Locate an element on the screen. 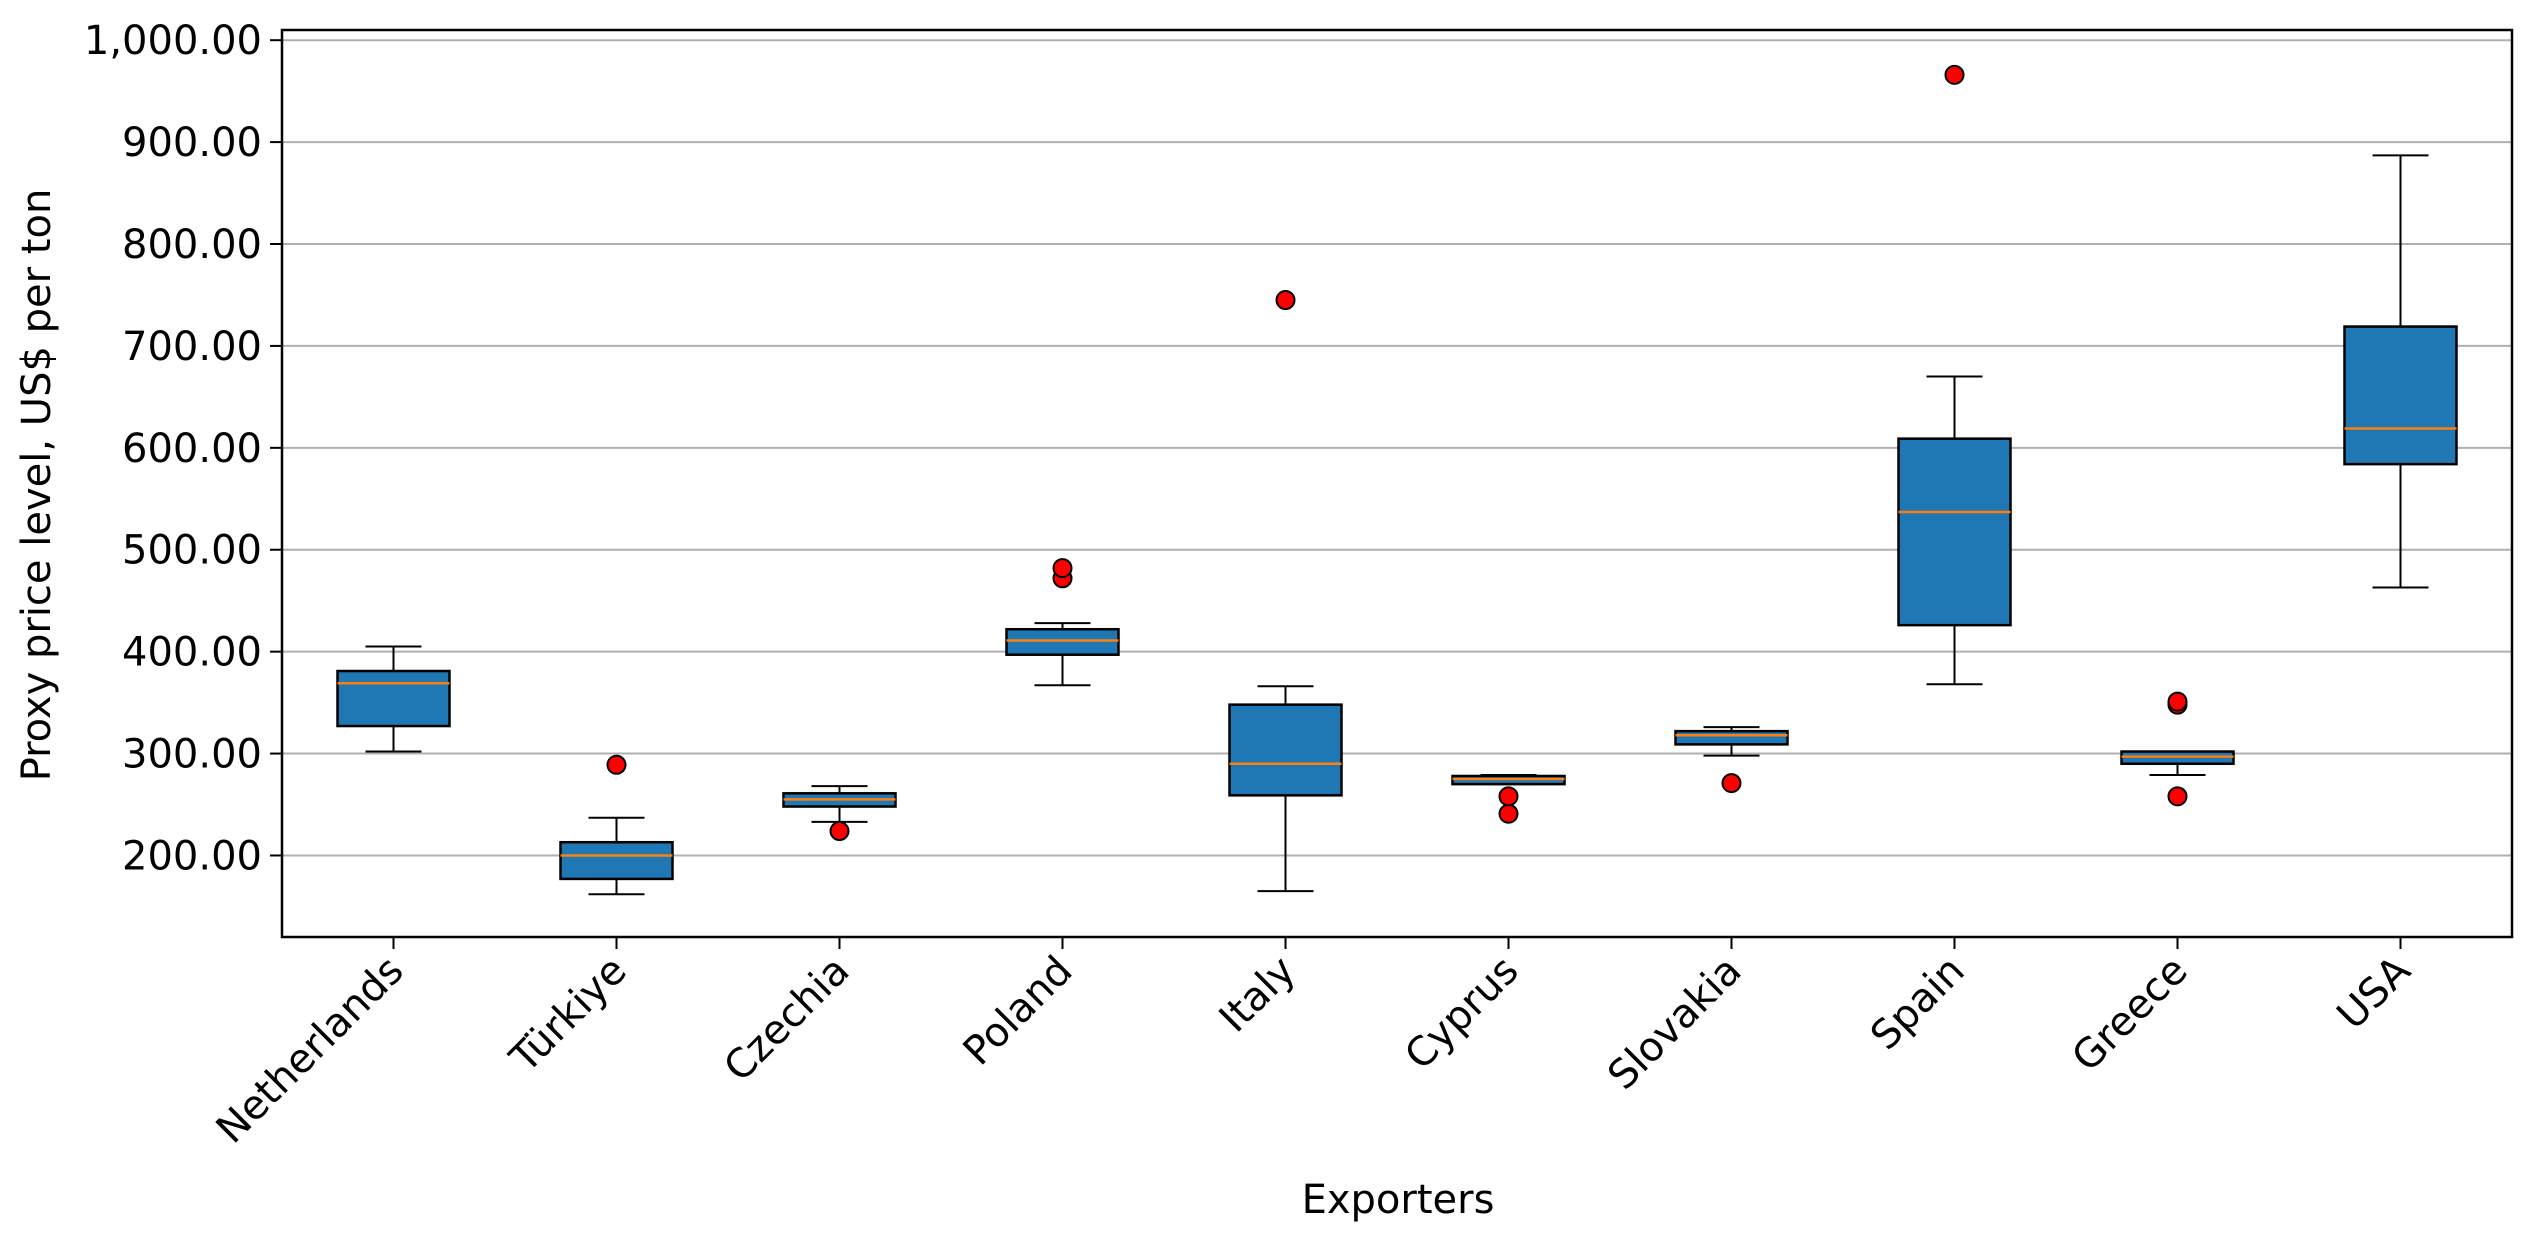 The image size is (2534, 1244). x-tick-label: Cyprus is located at coordinates (1461, 1013).